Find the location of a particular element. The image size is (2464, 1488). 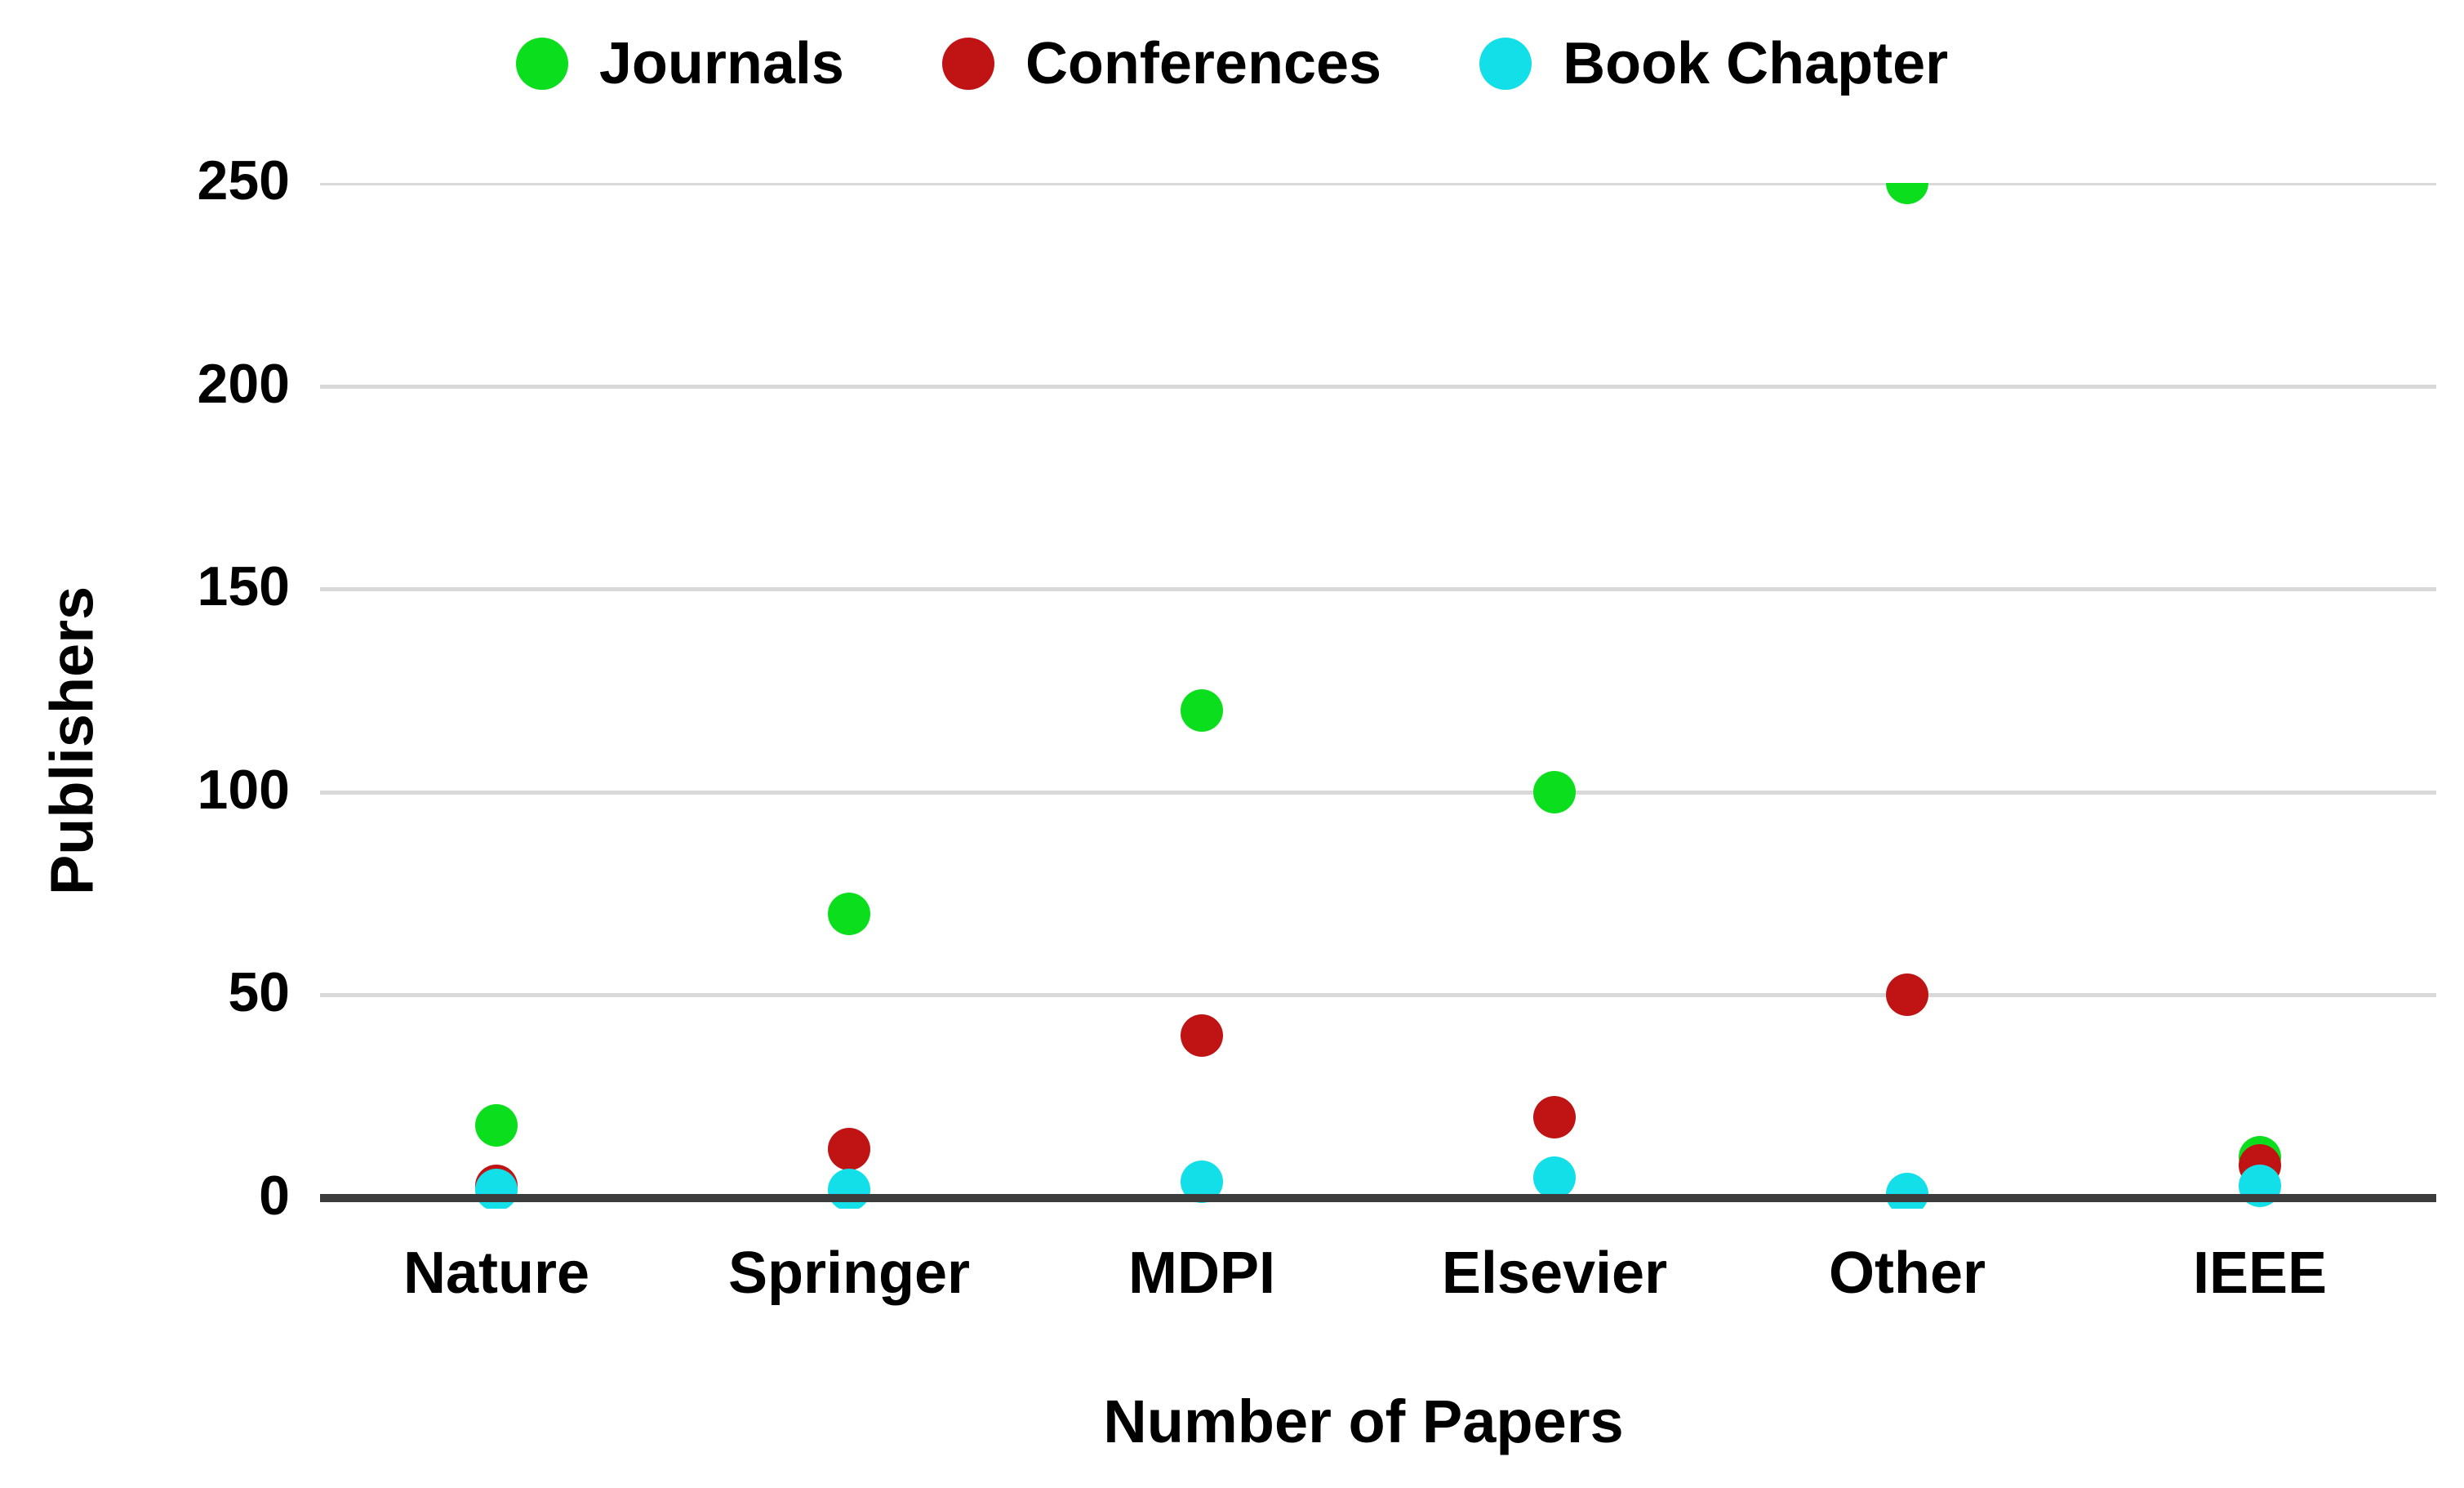

x-axis-title: Number of Papers is located at coordinates (1364, 1421).